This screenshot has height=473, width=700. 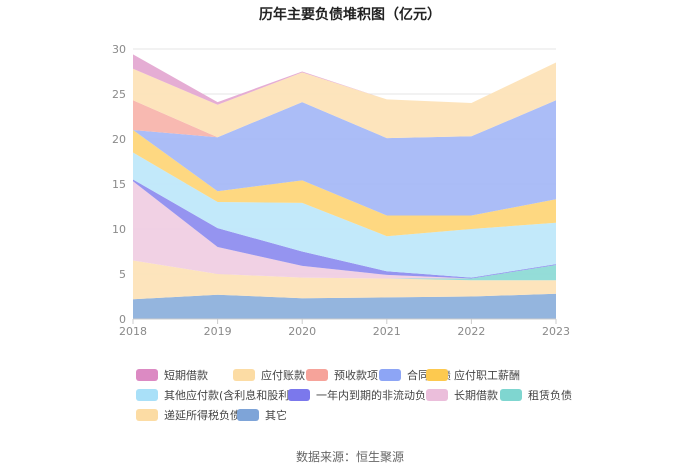 I want to click on legend-label: 应付账款, so click(x=283, y=375).